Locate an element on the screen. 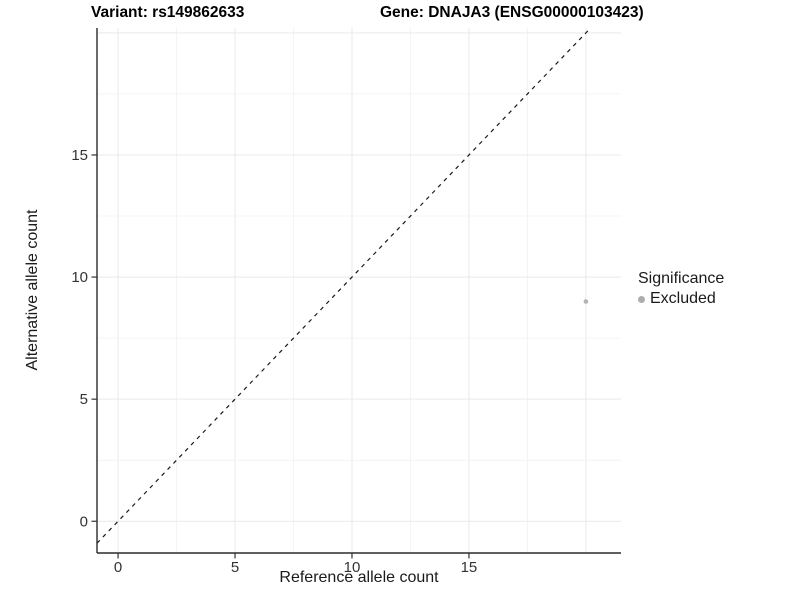 This screenshot has height=600, width=800. legend-point-swatch is located at coordinates (641, 299).